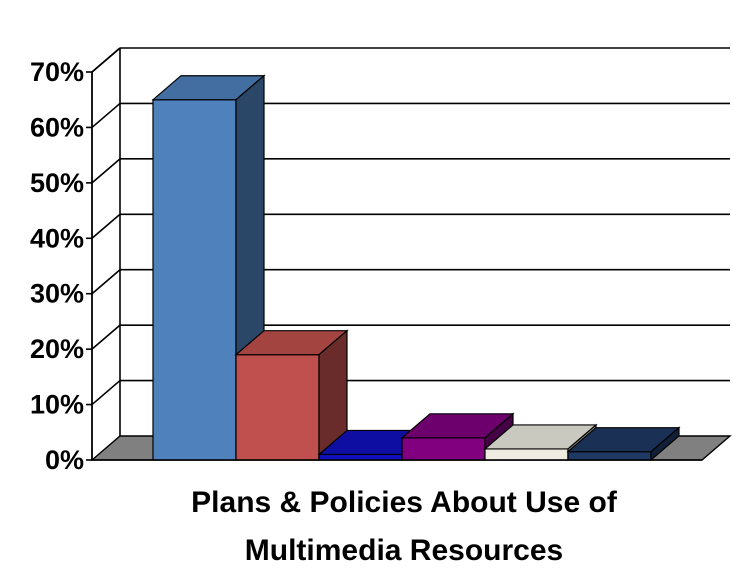 This screenshot has width=733, height=568. I want to click on y-tick-labels: 0% 10% 20% 30% 40% 50% 60% 70%, so click(57, 266).